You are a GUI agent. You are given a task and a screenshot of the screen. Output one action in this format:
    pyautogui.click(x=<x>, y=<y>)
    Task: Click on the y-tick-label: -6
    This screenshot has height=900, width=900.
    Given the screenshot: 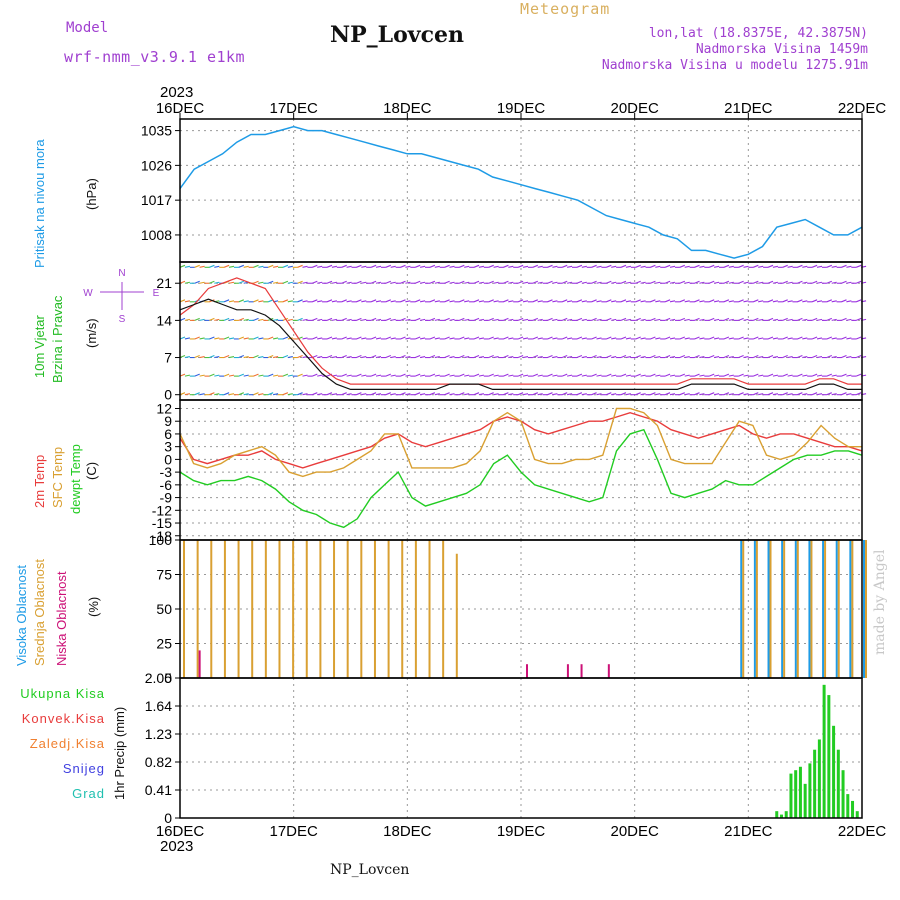 What is the action you would take?
    pyautogui.click(x=166, y=485)
    